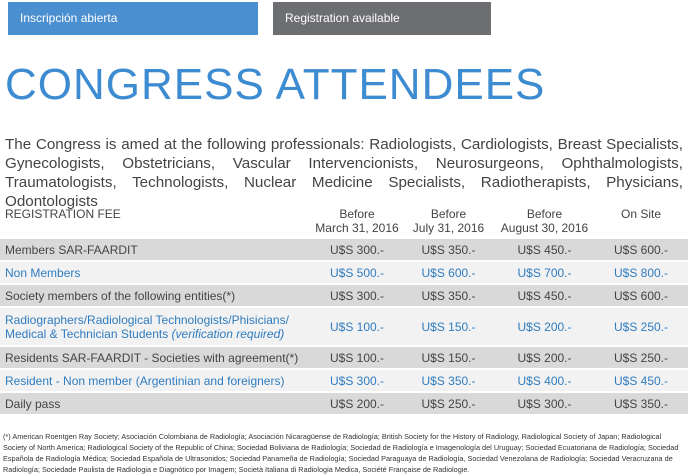  Describe the element at coordinates (156, 249) in the screenshot. I see `row-category: Members SAR-FAARDIT` at that location.